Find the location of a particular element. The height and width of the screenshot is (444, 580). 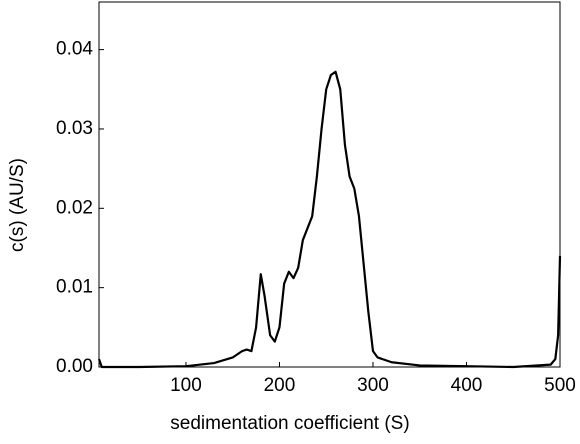

y-tick-label: 0.00 is located at coordinates (74, 366).